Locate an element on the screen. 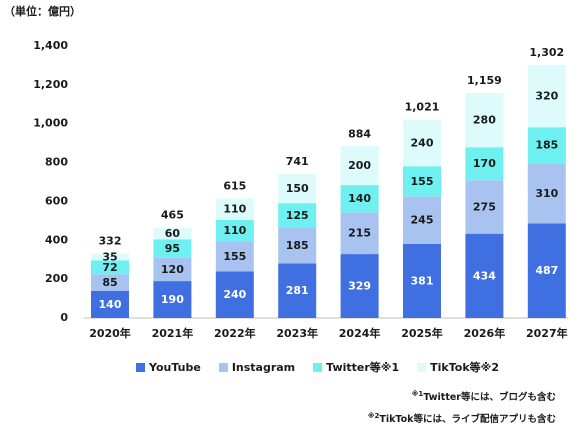 Image resolution: width=582 pixels, height=434 pixels. legend-label-youtube: YouTube is located at coordinates (175, 367).